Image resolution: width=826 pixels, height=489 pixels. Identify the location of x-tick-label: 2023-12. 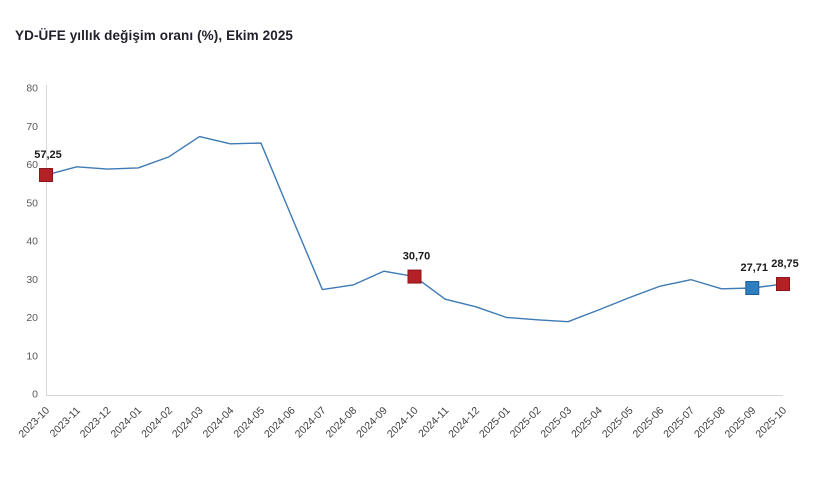
(96, 423).